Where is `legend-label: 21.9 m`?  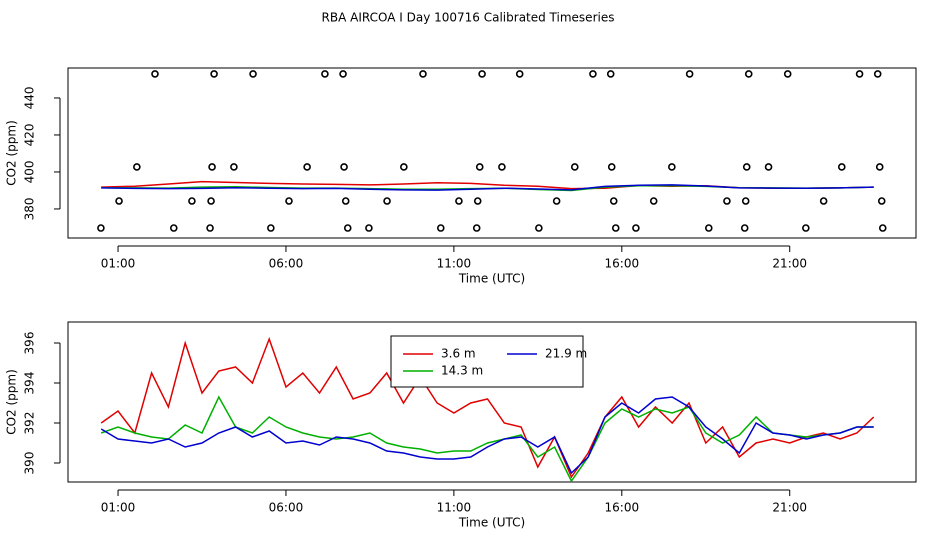
legend-label: 21.9 m is located at coordinates (566, 354).